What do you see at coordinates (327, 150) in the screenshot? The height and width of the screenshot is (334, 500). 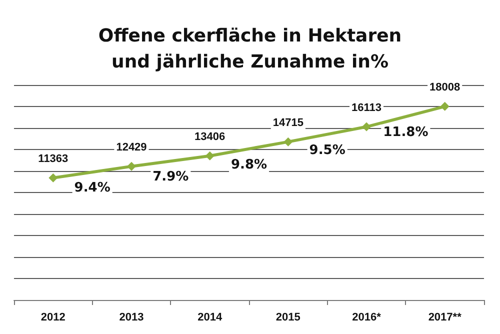 I see `annotation: 9.5%` at bounding box center [327, 150].